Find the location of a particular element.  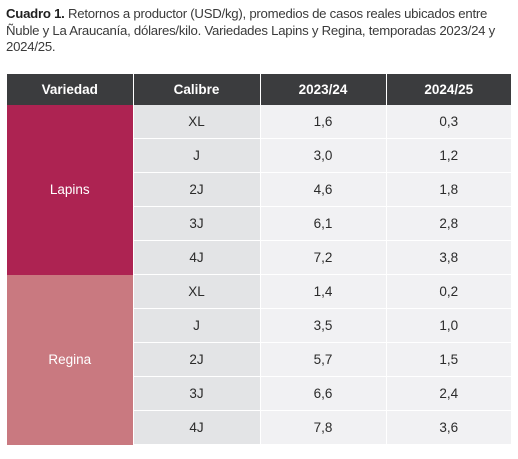

value-2023-24-cell: 5,7 is located at coordinates (322, 359).